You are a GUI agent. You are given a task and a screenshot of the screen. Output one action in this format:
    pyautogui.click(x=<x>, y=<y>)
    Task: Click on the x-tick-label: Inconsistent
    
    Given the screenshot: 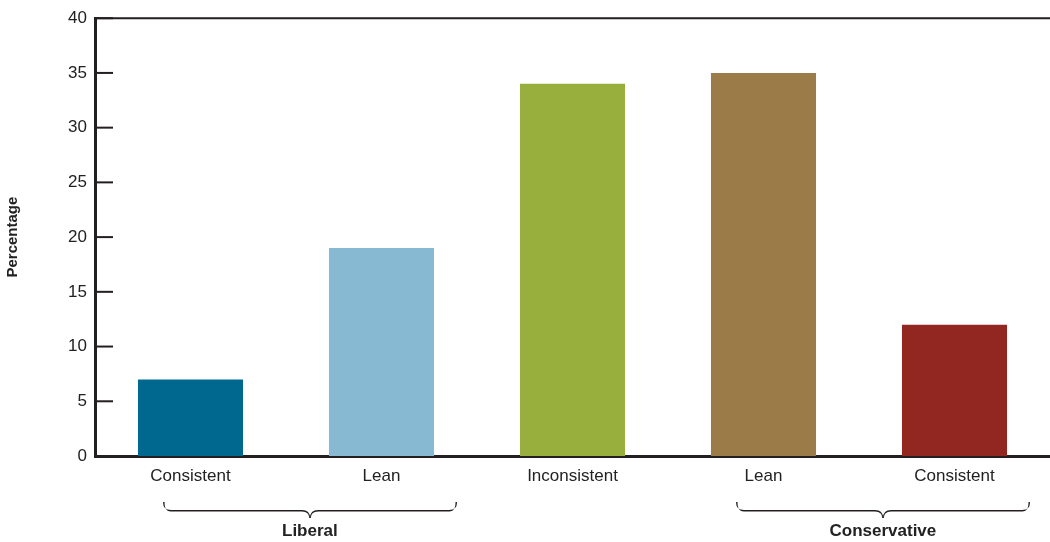 What is the action you would take?
    pyautogui.click(x=573, y=475)
    